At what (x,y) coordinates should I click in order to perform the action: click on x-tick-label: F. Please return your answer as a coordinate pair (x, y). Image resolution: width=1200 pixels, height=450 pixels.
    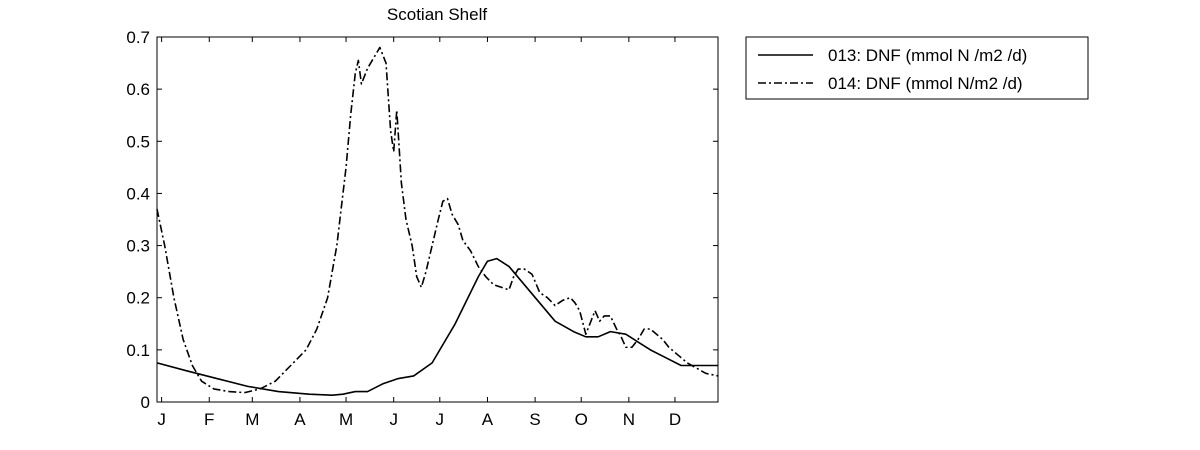
    Looking at the image, I should click on (209, 419).